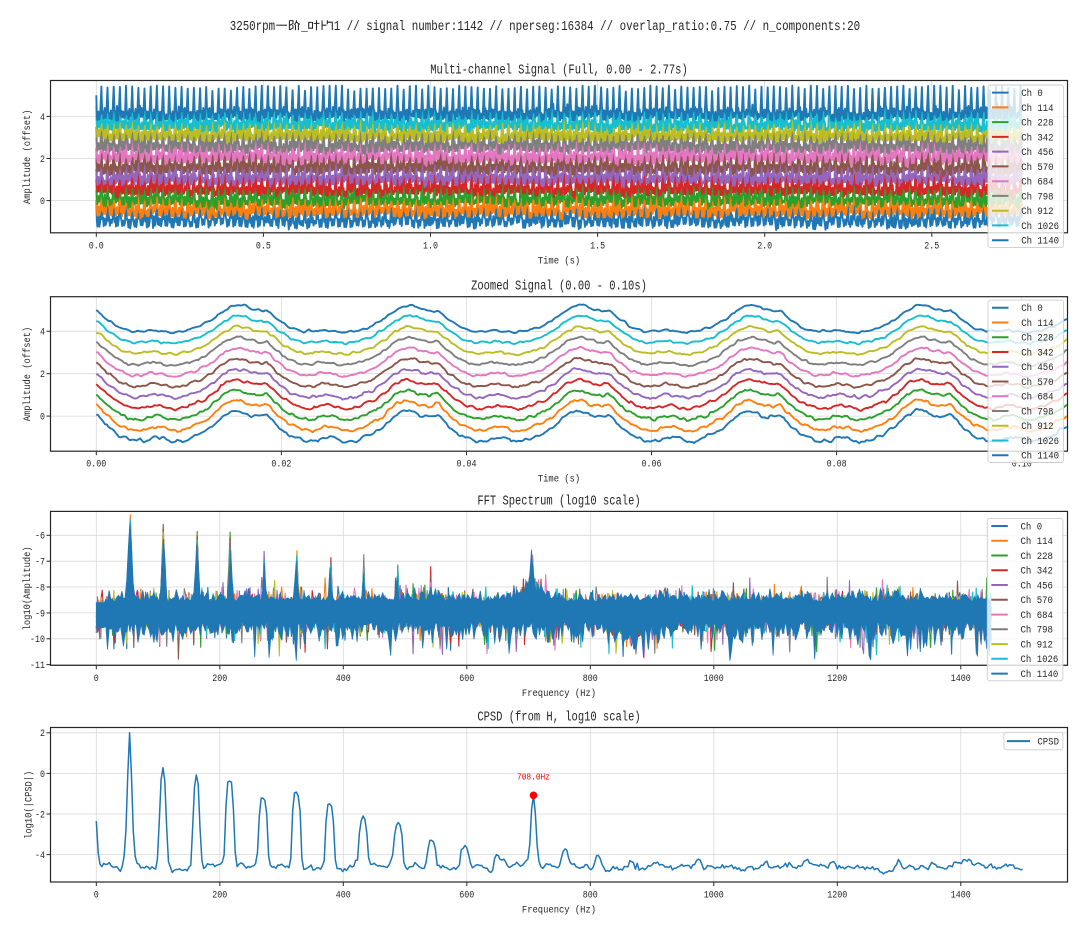 This screenshot has height=926, width=1080. I want to click on svg-text: 0.5, so click(263, 246).